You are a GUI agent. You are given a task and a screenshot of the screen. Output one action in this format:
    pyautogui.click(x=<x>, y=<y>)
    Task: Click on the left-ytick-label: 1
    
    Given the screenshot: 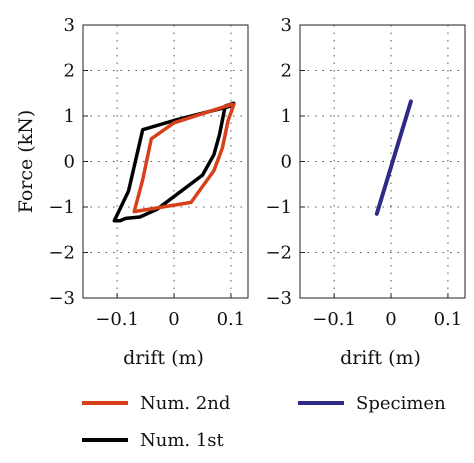 What is the action you would take?
    pyautogui.click(x=69, y=116)
    